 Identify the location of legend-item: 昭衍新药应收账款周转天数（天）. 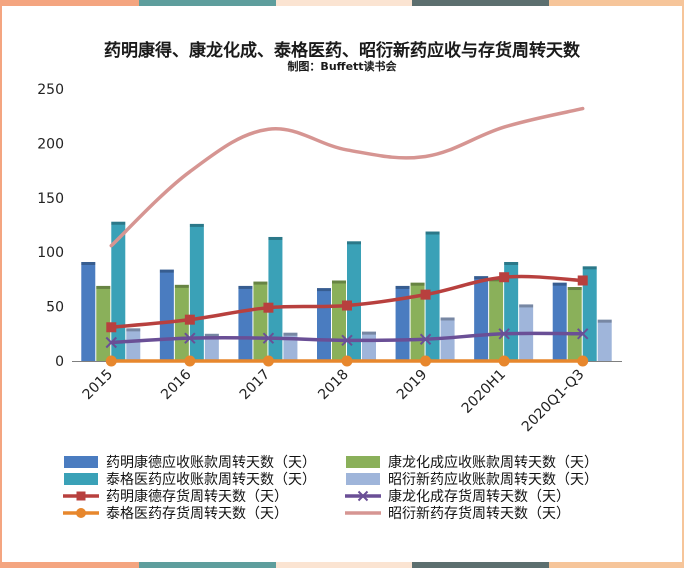
(471, 479).